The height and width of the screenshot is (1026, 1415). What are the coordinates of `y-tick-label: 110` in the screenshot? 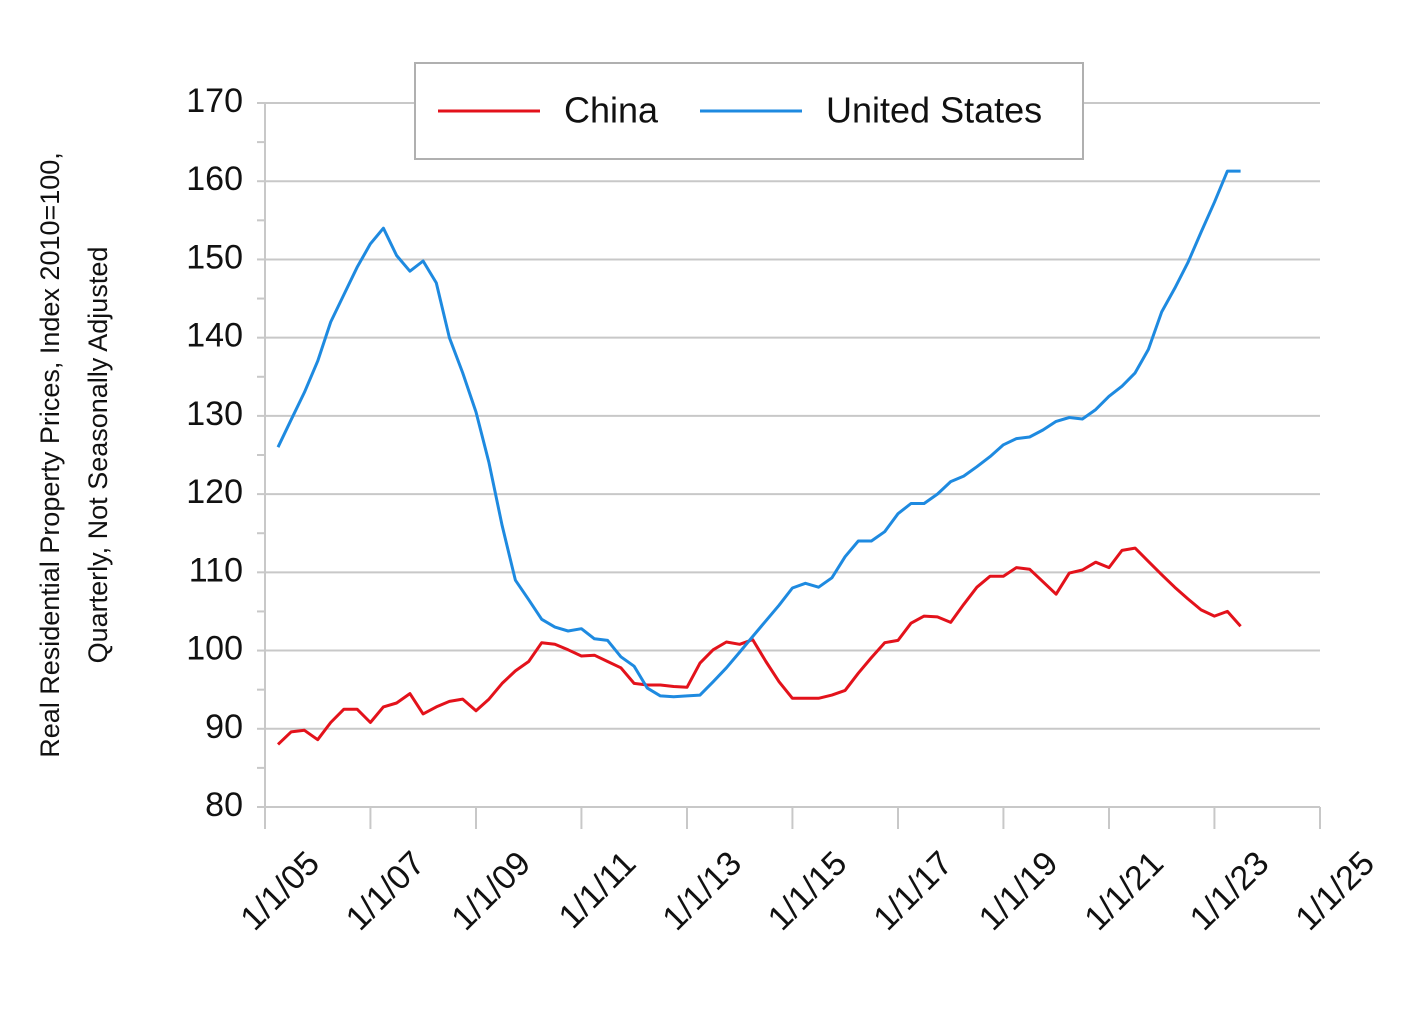 It's located at (216, 570).